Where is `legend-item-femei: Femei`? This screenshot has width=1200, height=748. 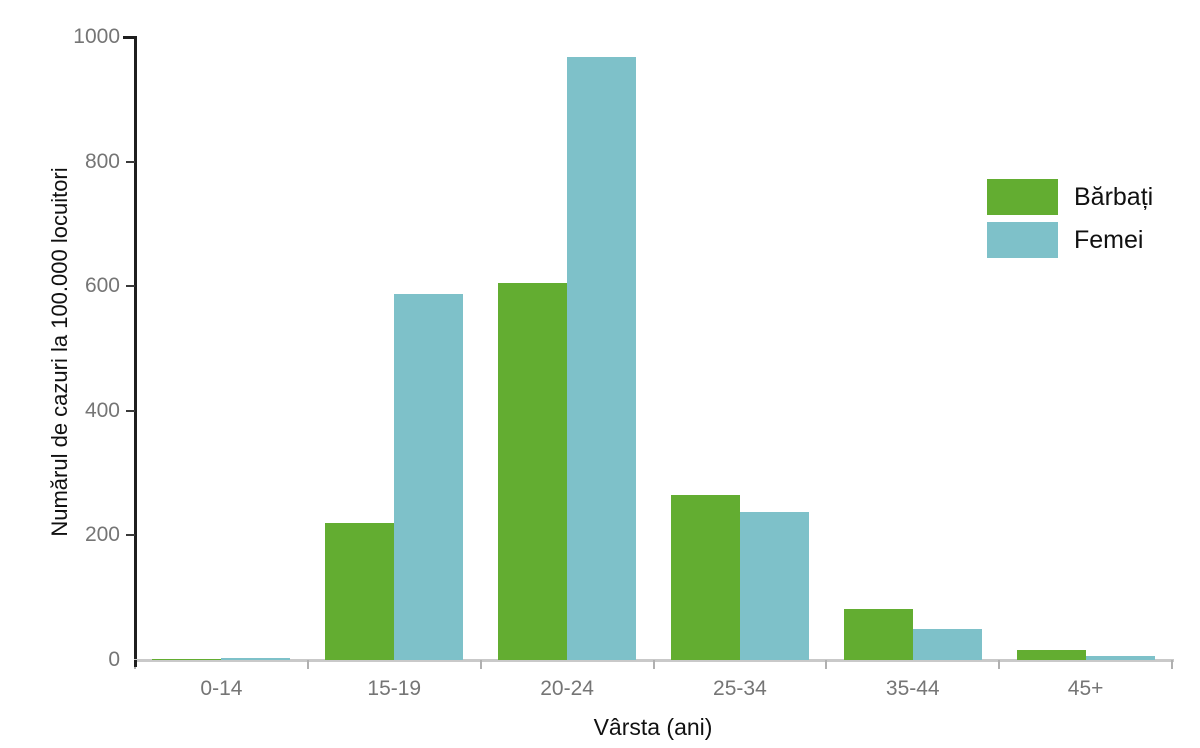
legend-item-femei: Femei is located at coordinates (1070, 240).